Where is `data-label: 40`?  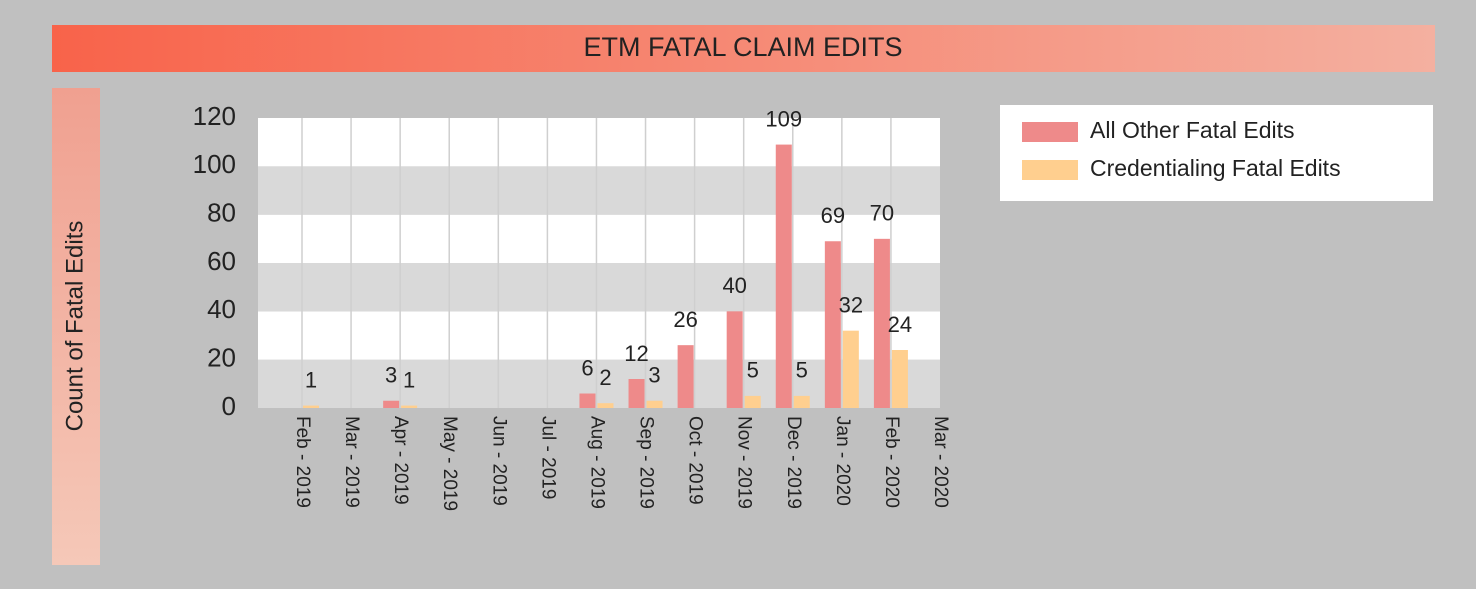 data-label: 40 is located at coordinates (734, 285).